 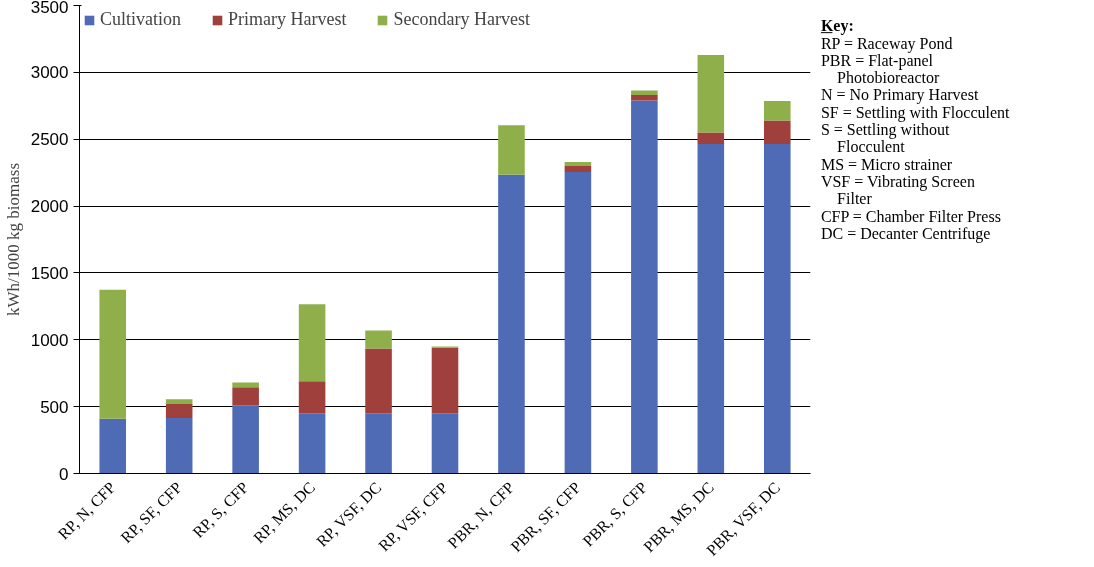 What do you see at coordinates (886, 43) in the screenshot?
I see `text: RP = Raceway Pond` at bounding box center [886, 43].